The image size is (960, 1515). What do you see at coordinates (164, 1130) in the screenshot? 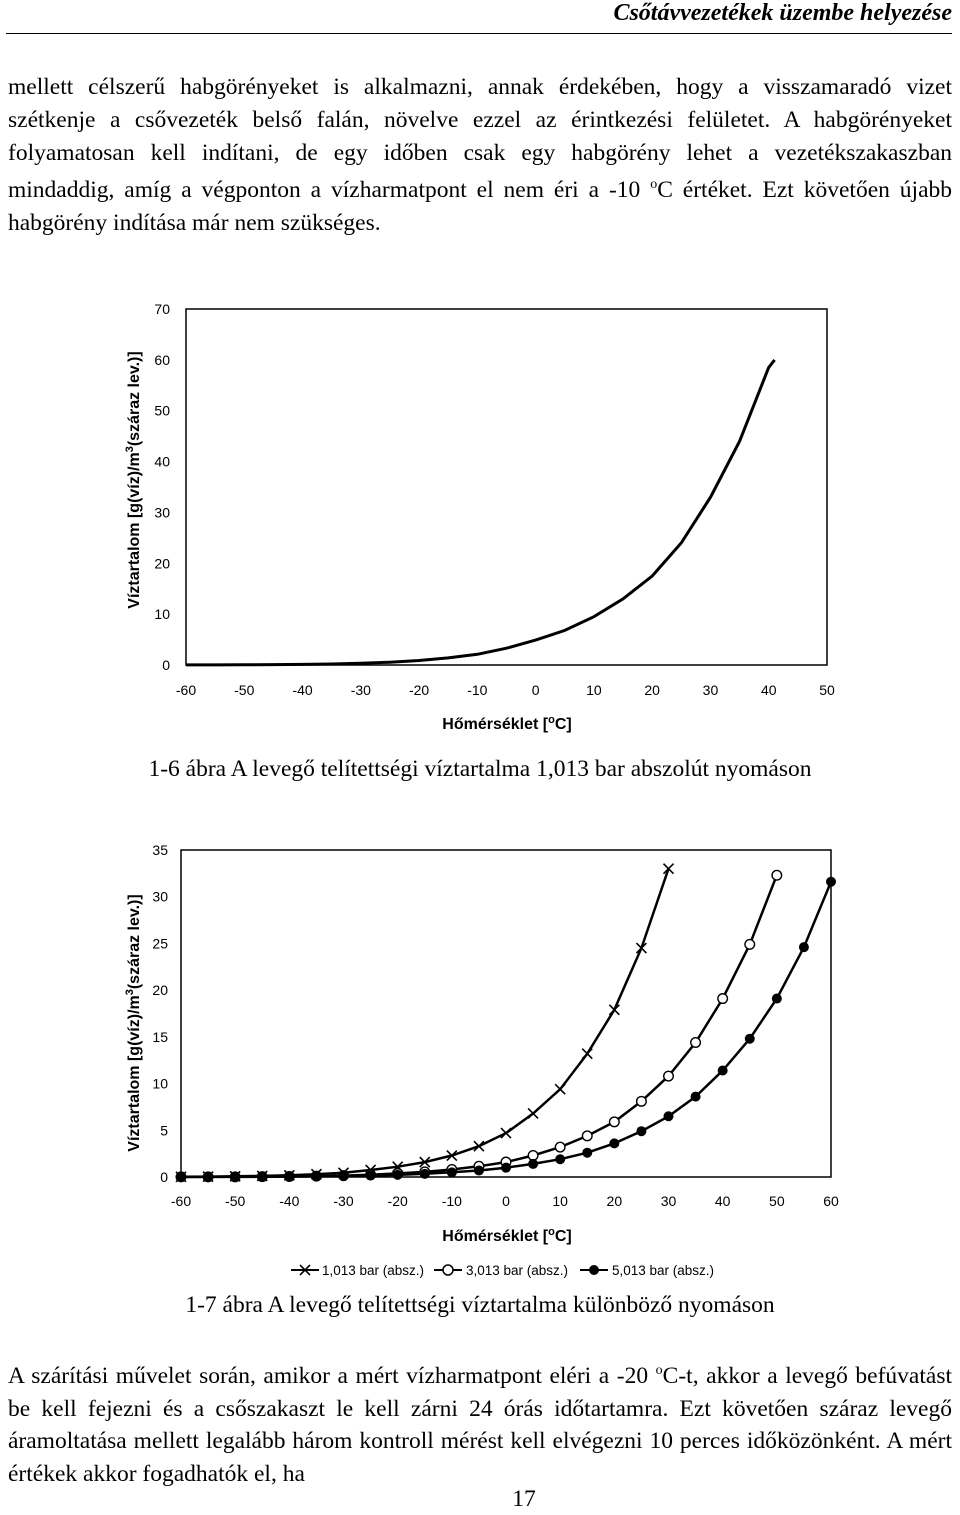
I see `figure-2-ytick-label: 5` at bounding box center [164, 1130].